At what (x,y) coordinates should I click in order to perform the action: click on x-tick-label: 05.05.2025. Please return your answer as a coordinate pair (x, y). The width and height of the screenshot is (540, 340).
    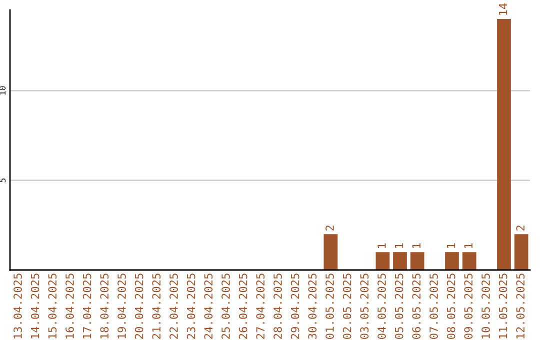
    Looking at the image, I should click on (399, 306).